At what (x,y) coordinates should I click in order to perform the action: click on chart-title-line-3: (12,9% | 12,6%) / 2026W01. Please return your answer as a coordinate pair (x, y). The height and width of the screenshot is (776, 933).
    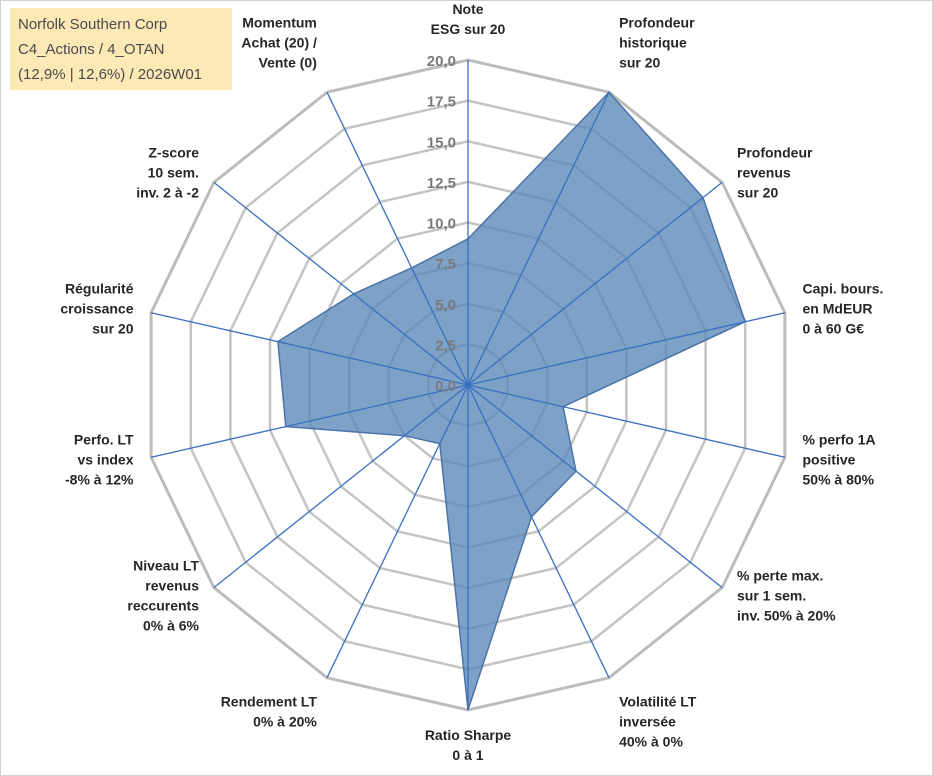
    Looking at the image, I should click on (110, 74).